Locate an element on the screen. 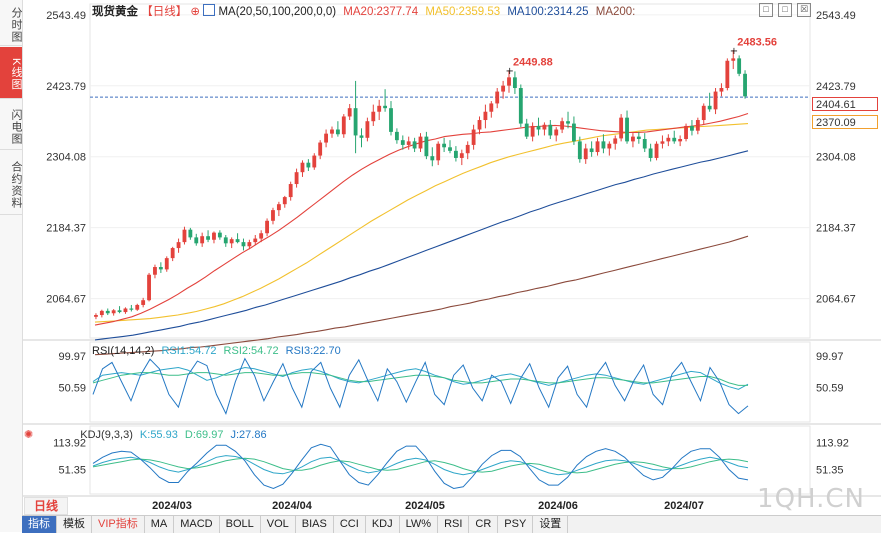 This screenshot has height=533, width=881. period-label: 日线 is located at coordinates (46, 506).